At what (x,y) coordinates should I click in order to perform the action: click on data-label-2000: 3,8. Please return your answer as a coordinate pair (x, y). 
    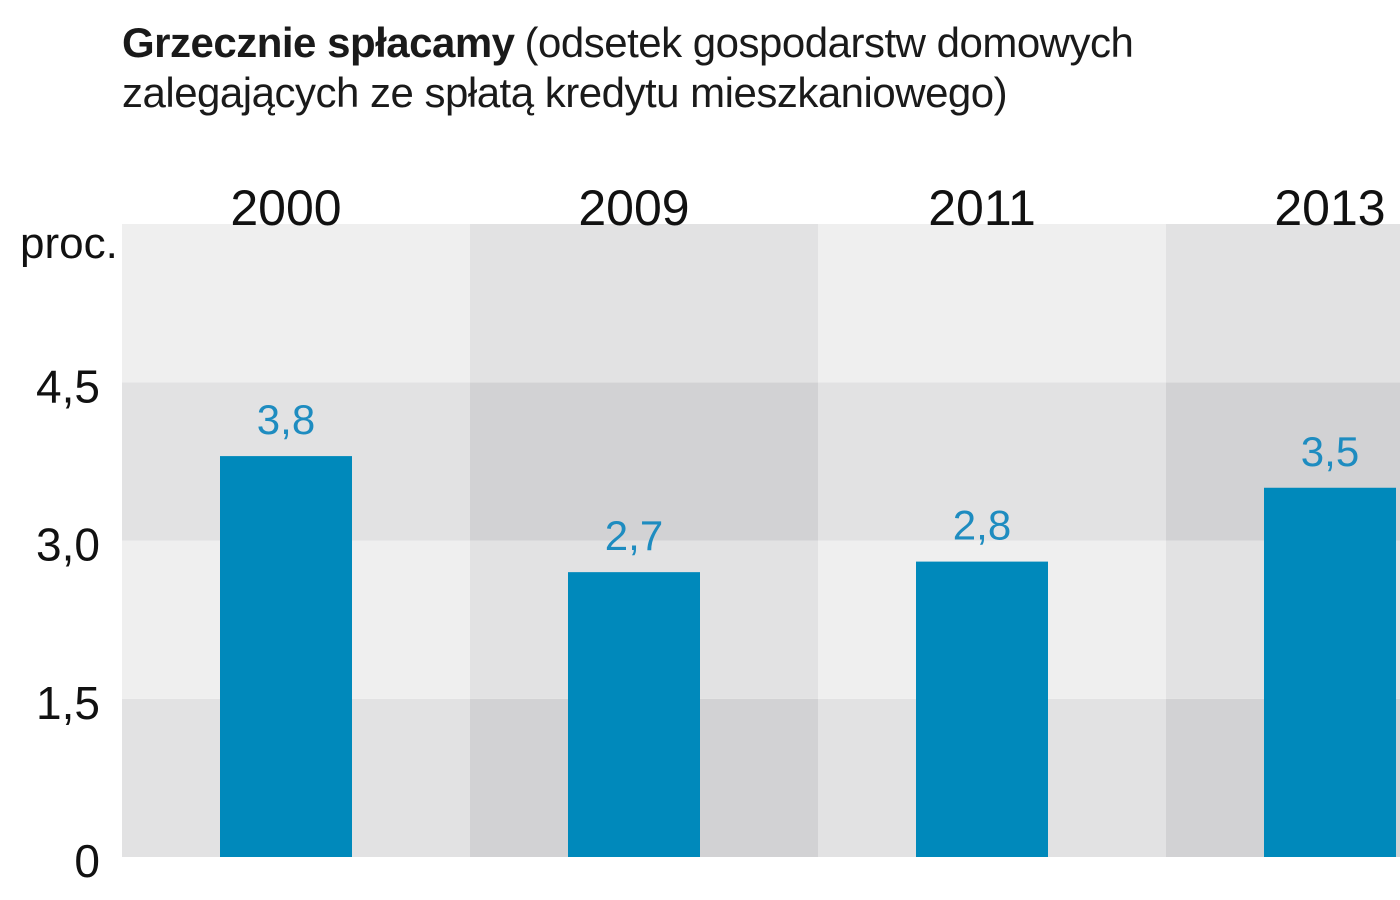
    Looking at the image, I should click on (286, 419).